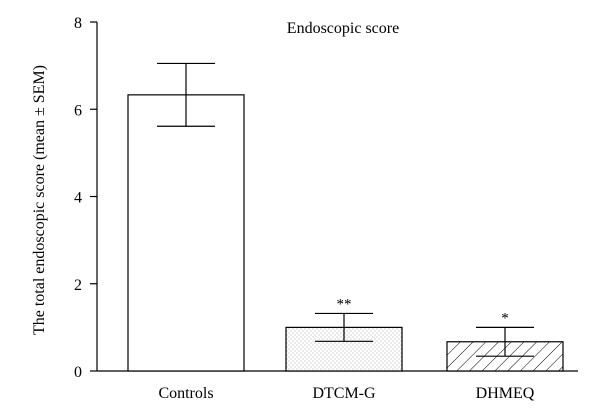 The height and width of the screenshot is (415, 605). What do you see at coordinates (78, 372) in the screenshot?
I see `y-tick-label: 0` at bounding box center [78, 372].